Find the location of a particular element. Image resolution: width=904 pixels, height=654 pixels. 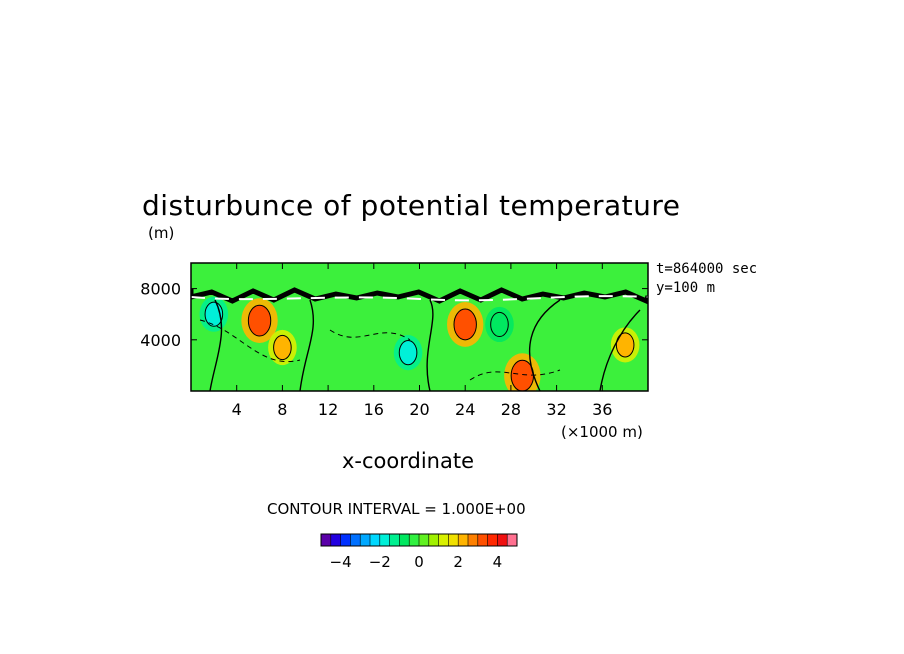

x-tick-label: 20 is located at coordinates (419, 409).